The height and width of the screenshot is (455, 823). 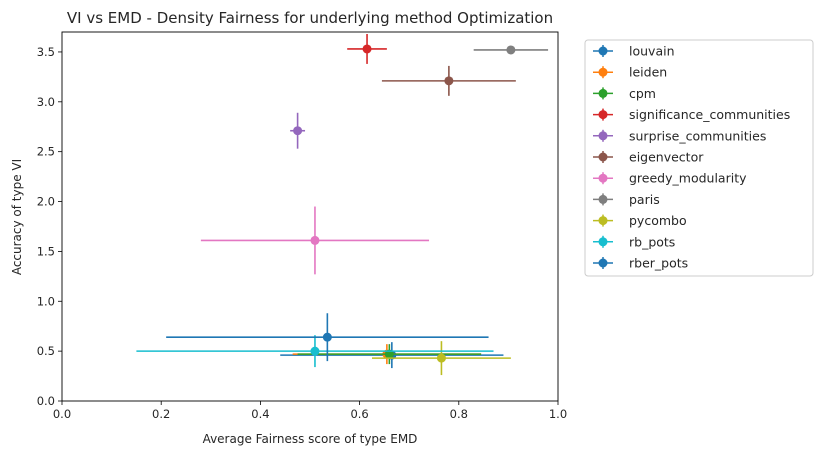 I want to click on legend-entry-leiden: leiden, so click(x=630, y=72).